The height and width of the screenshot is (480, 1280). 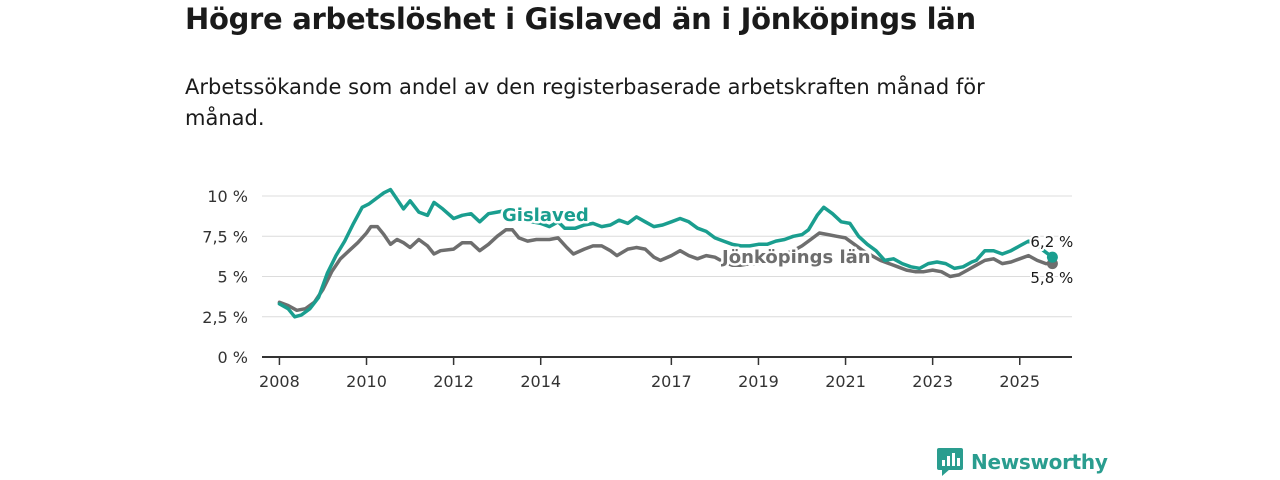 I want to click on x-tick-label: 2019, so click(x=758, y=381).